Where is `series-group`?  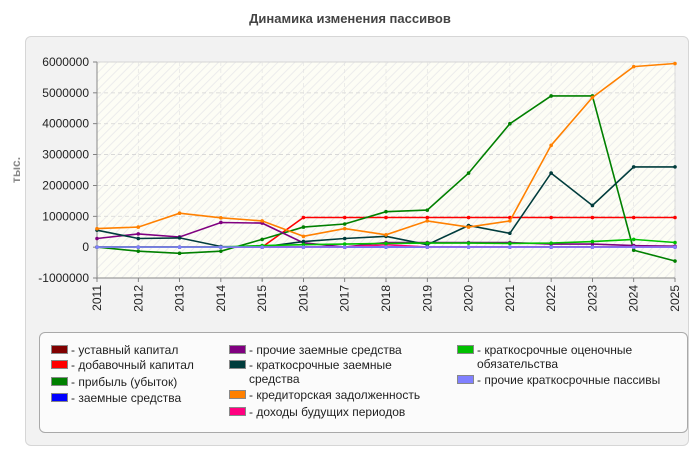 series-group is located at coordinates (468, 232).